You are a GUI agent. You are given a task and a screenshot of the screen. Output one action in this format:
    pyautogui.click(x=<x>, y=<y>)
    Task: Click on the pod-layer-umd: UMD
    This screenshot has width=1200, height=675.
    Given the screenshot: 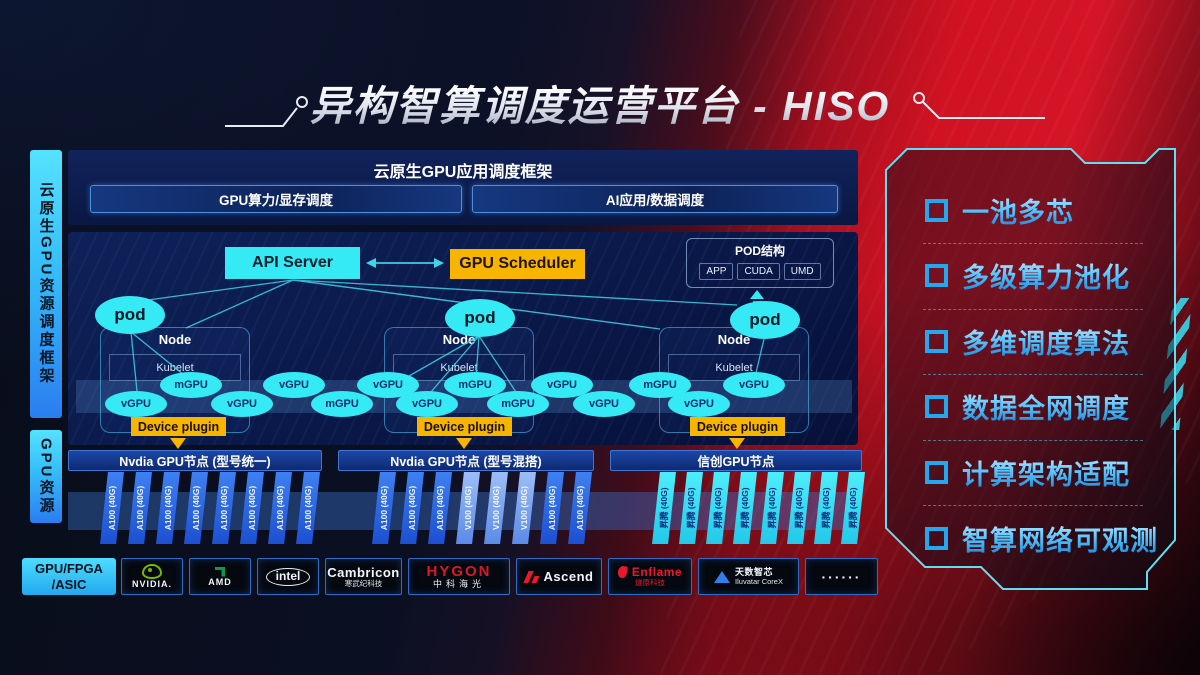 What is the action you would take?
    pyautogui.click(x=802, y=271)
    